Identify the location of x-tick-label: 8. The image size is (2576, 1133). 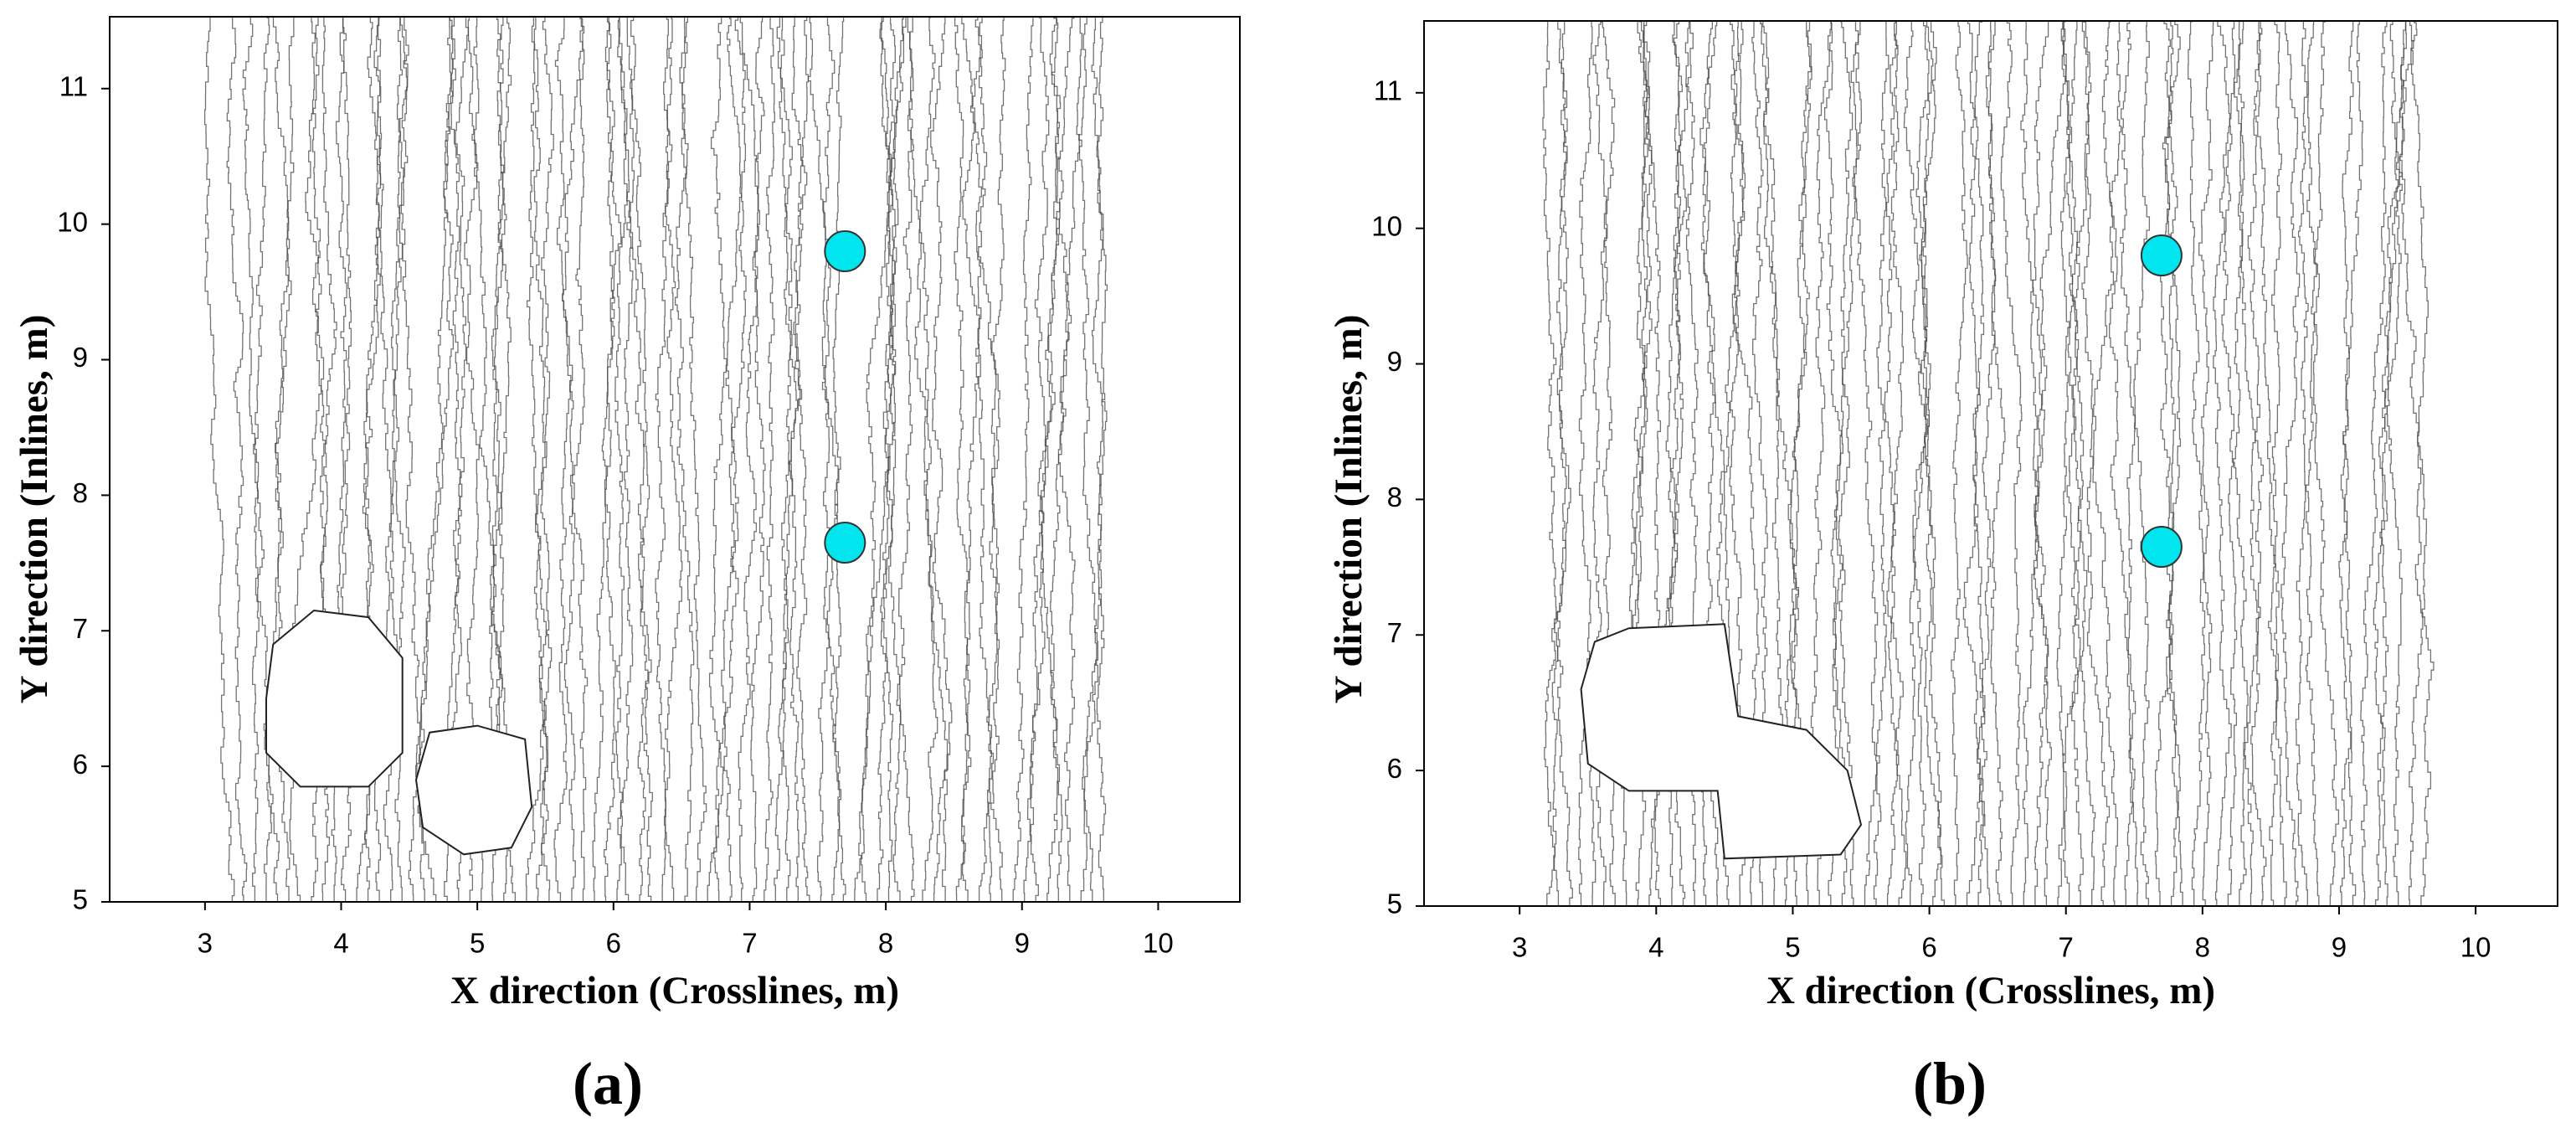
(2202, 947).